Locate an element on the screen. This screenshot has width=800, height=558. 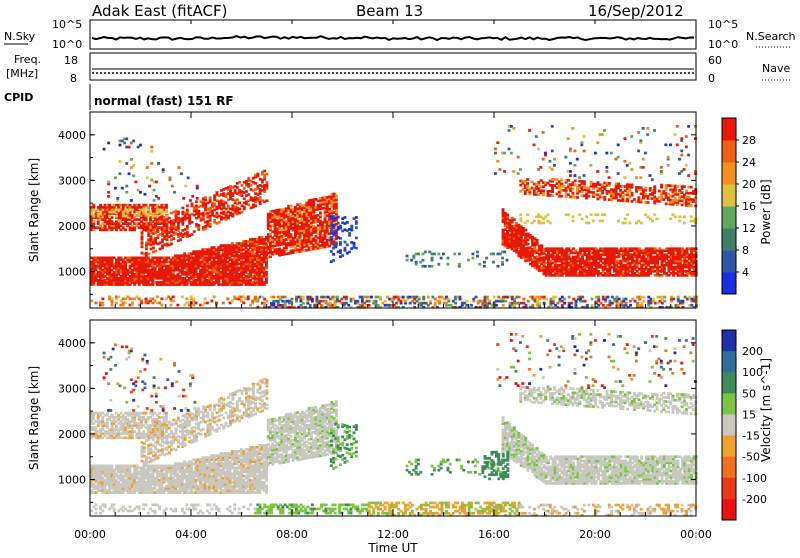
nsearch-label: N.Search is located at coordinates (771, 36).